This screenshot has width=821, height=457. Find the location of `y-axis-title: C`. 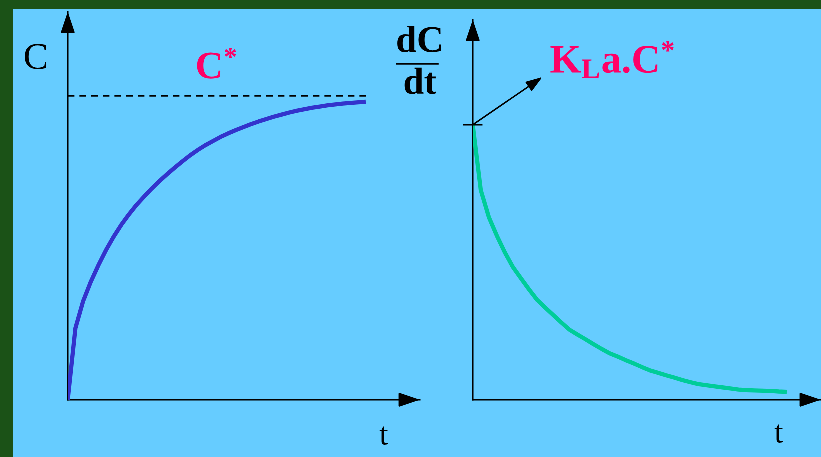

y-axis-title: C is located at coordinates (35, 57).